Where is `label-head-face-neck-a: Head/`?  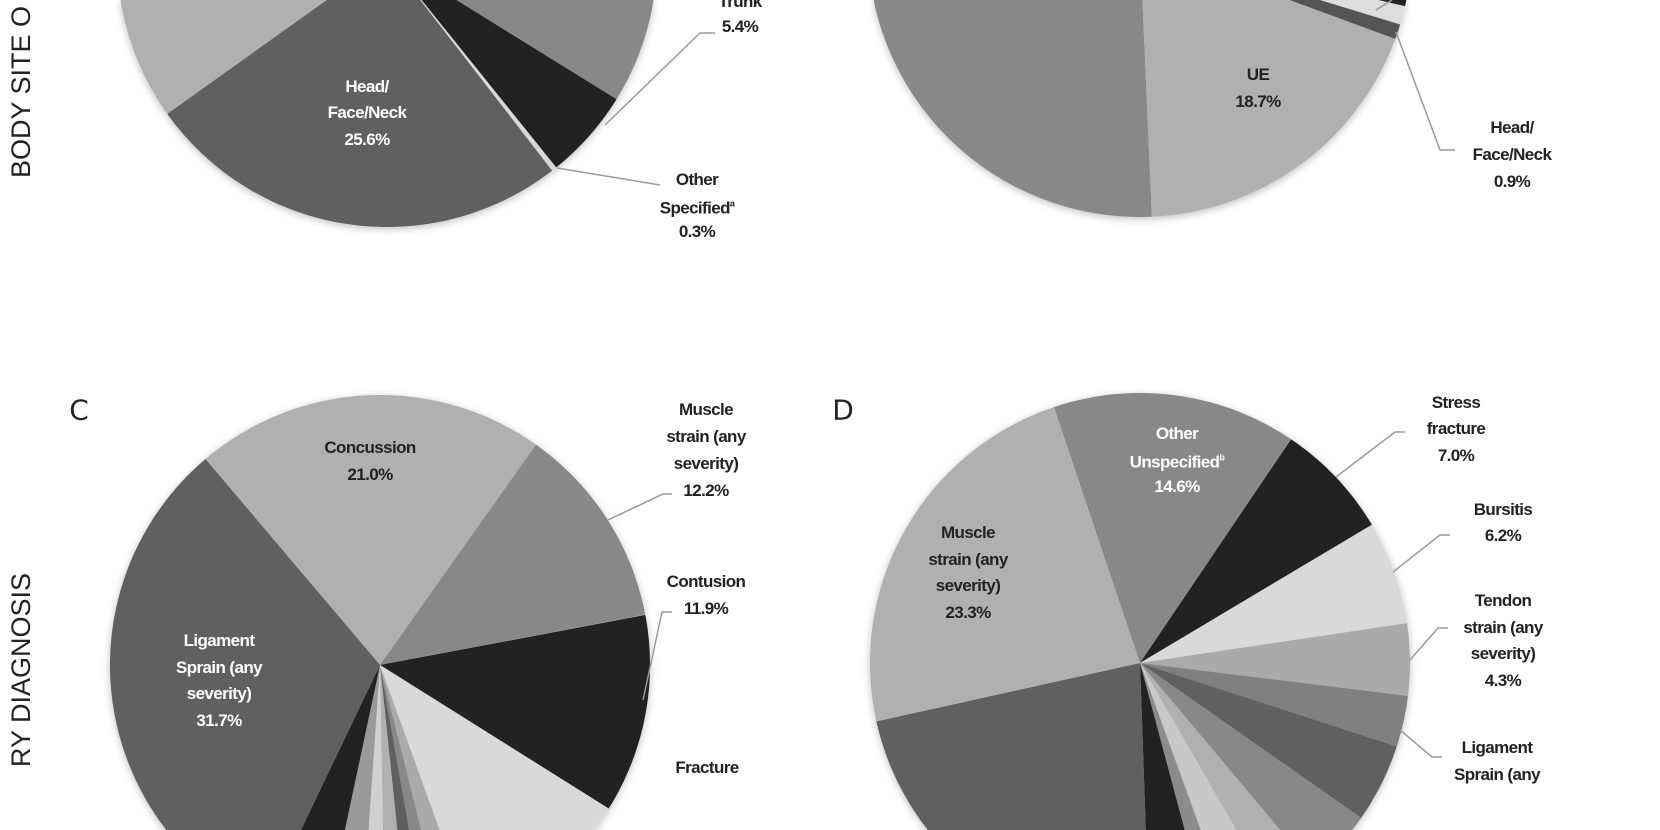
label-head-face-neck-a: Head/ is located at coordinates (367, 86).